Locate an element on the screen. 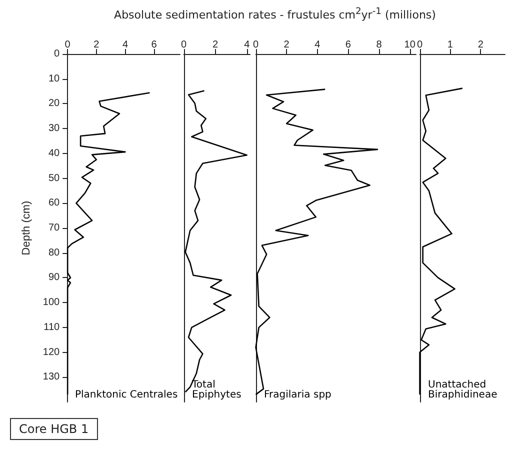 Image resolution: width=518 pixels, height=450 pixels. x-tick-label: 8 is located at coordinates (379, 45).